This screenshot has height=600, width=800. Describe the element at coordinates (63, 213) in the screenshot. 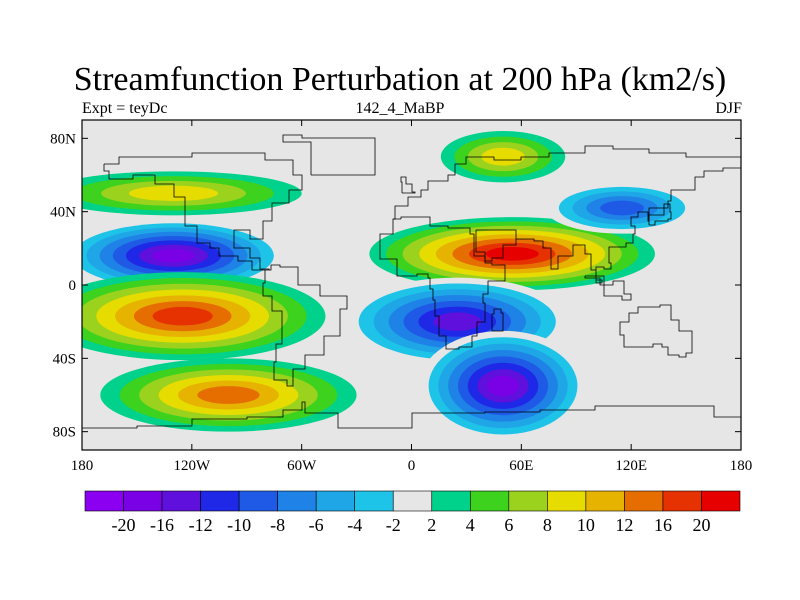

I see `y-tick-label: 40N` at that location.